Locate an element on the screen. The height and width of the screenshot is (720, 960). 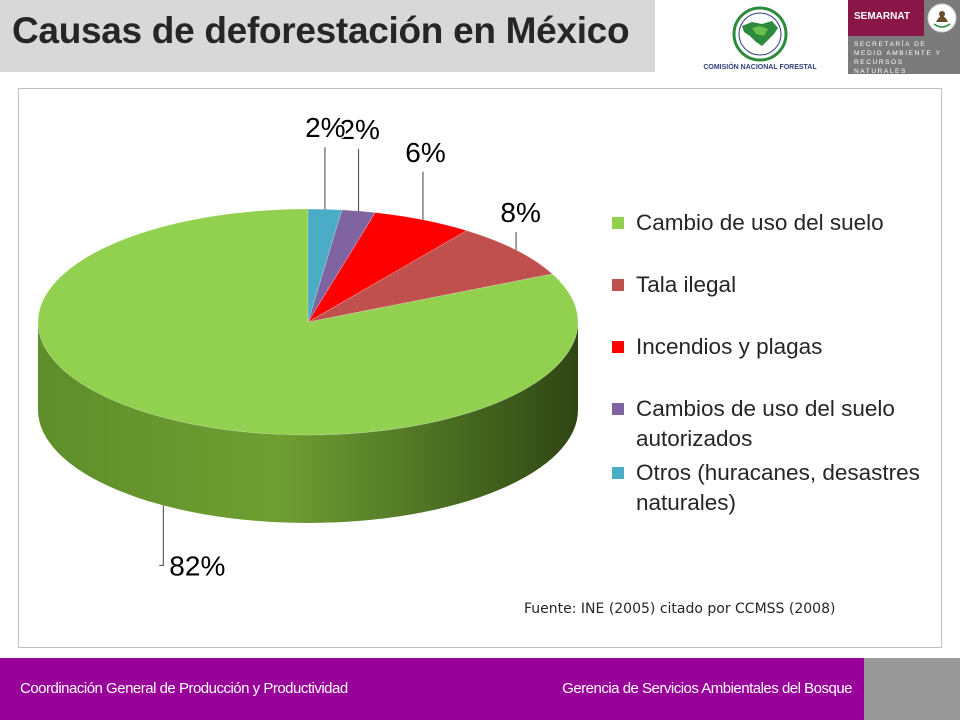
semarnat-name: SEMARNAT is located at coordinates (882, 16).